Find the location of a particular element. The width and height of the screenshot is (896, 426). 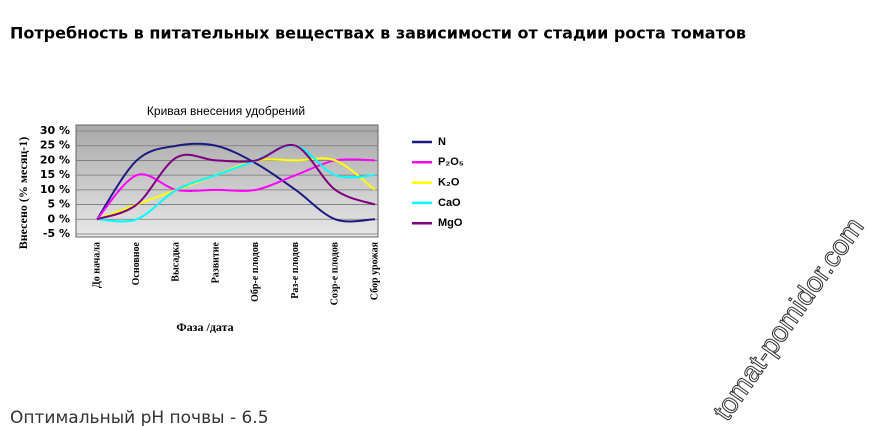

legend-label: N is located at coordinates (442, 142).